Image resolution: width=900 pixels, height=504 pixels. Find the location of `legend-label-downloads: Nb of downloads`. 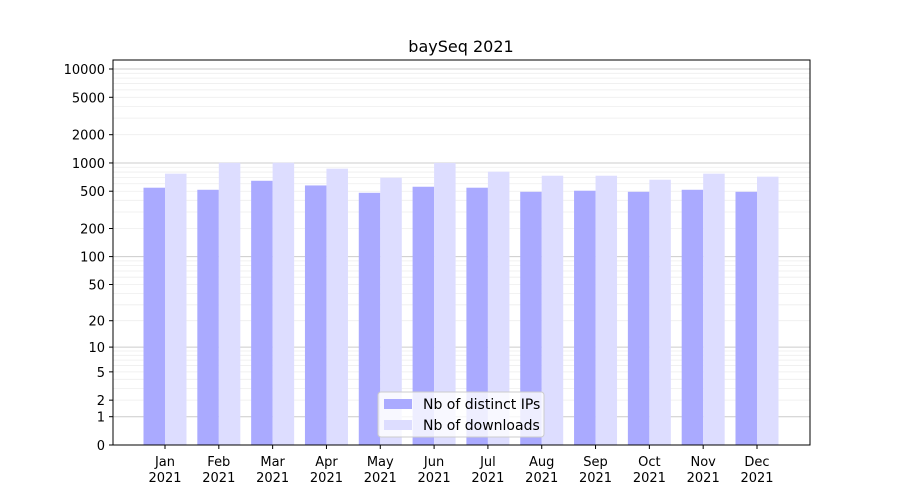

legend-label-downloads: Nb of downloads is located at coordinates (481, 426).